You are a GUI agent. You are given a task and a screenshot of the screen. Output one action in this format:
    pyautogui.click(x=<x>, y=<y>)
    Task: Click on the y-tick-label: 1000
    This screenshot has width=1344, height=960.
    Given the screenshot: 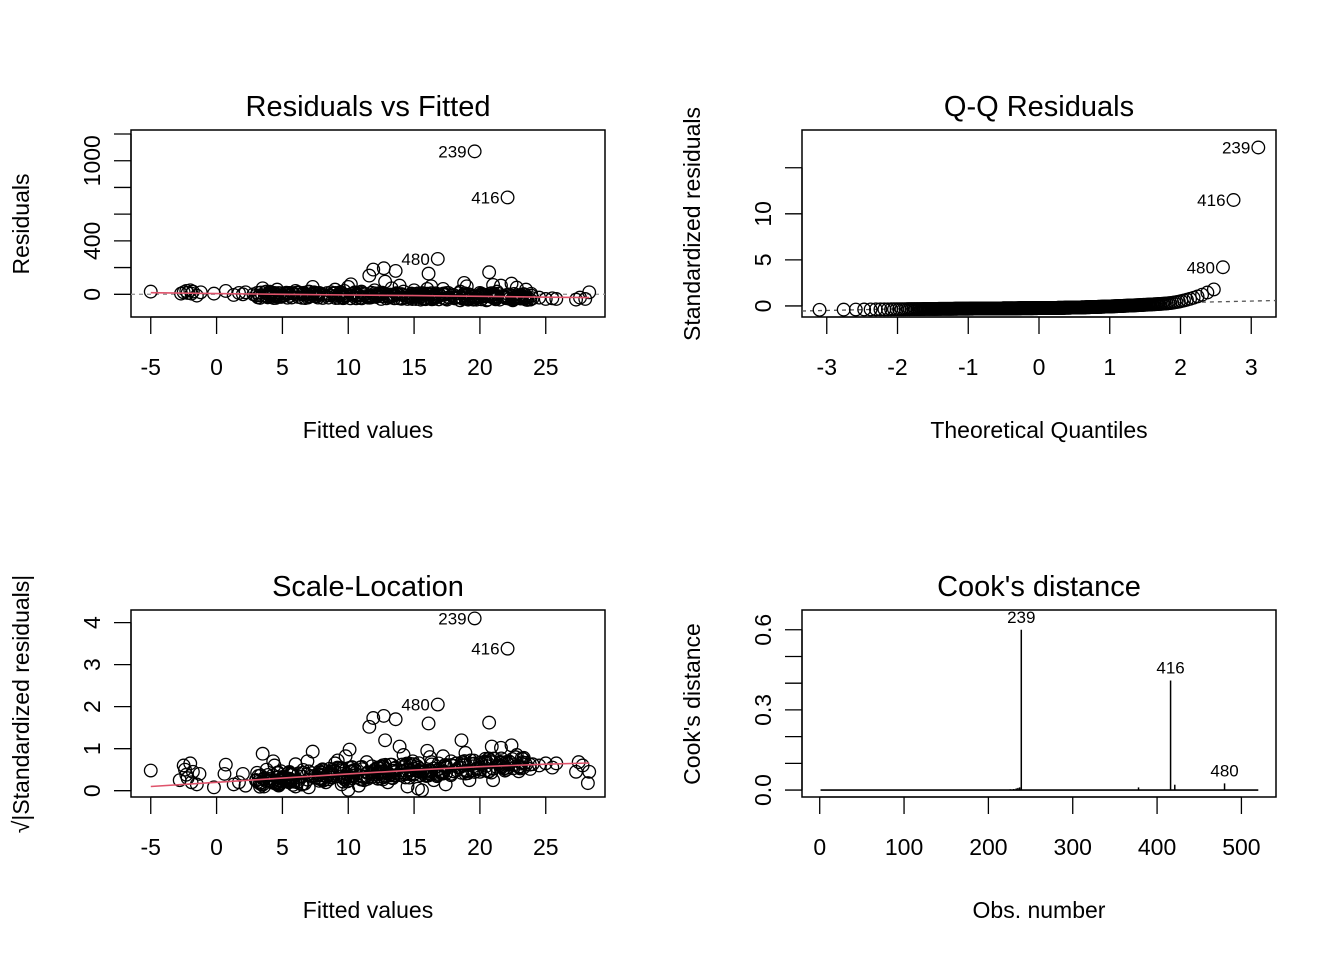 What is the action you would take?
    pyautogui.click(x=92, y=160)
    